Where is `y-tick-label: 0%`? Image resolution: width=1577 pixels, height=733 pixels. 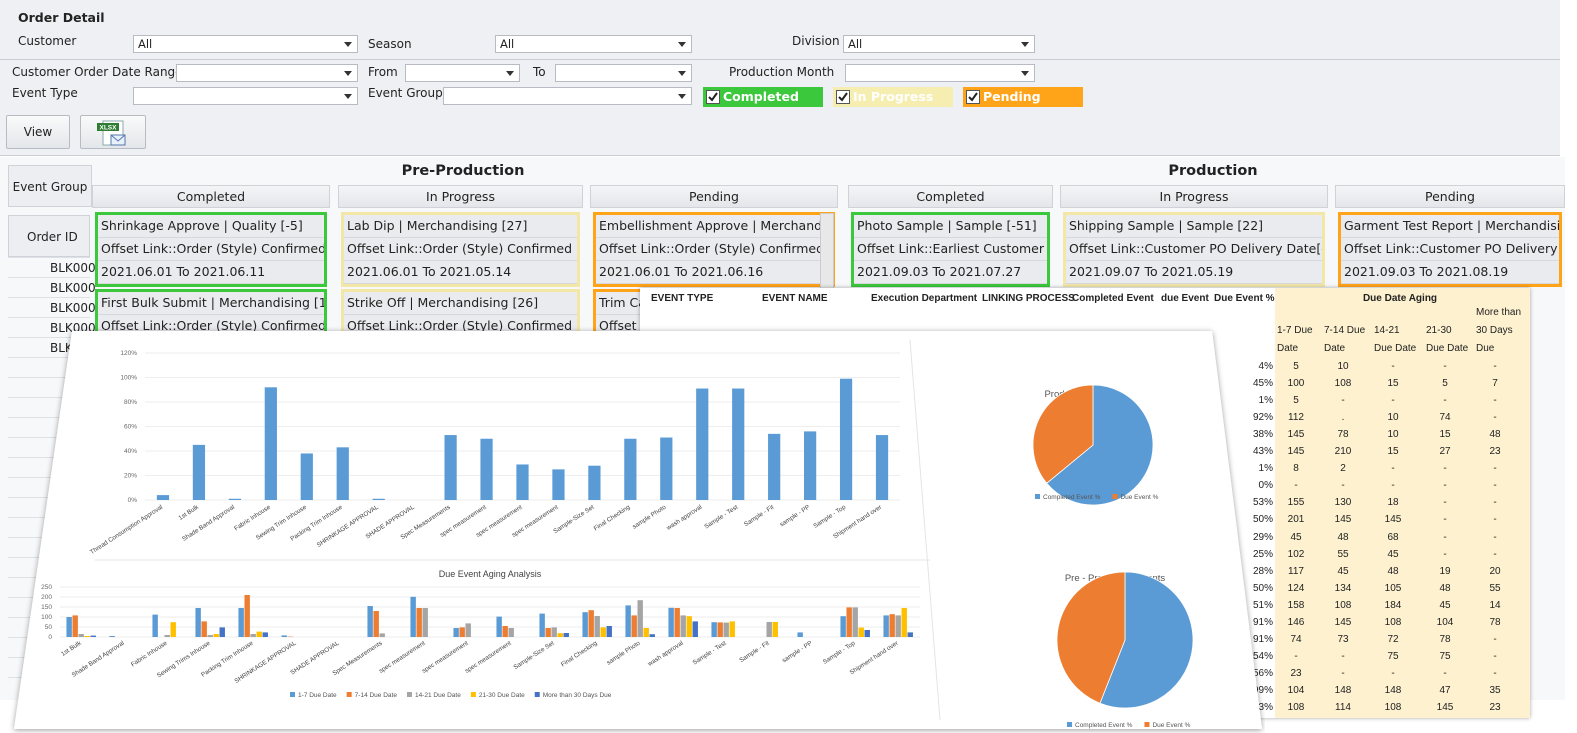
y-tick-label: 0% is located at coordinates (133, 500).